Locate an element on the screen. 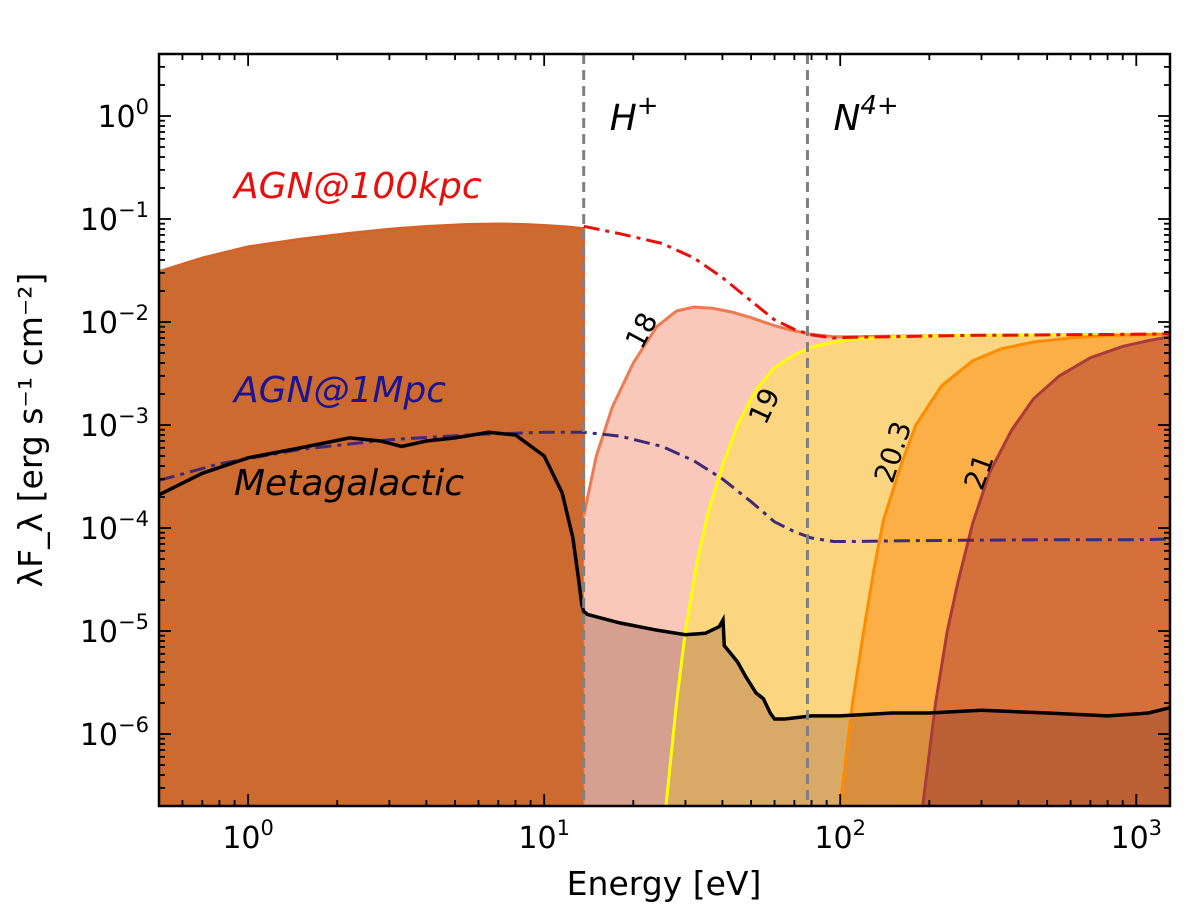 Image resolution: width=1196 pixels, height=914 pixels. annotation-metagalactic: Metagalactic is located at coordinates (349, 483).